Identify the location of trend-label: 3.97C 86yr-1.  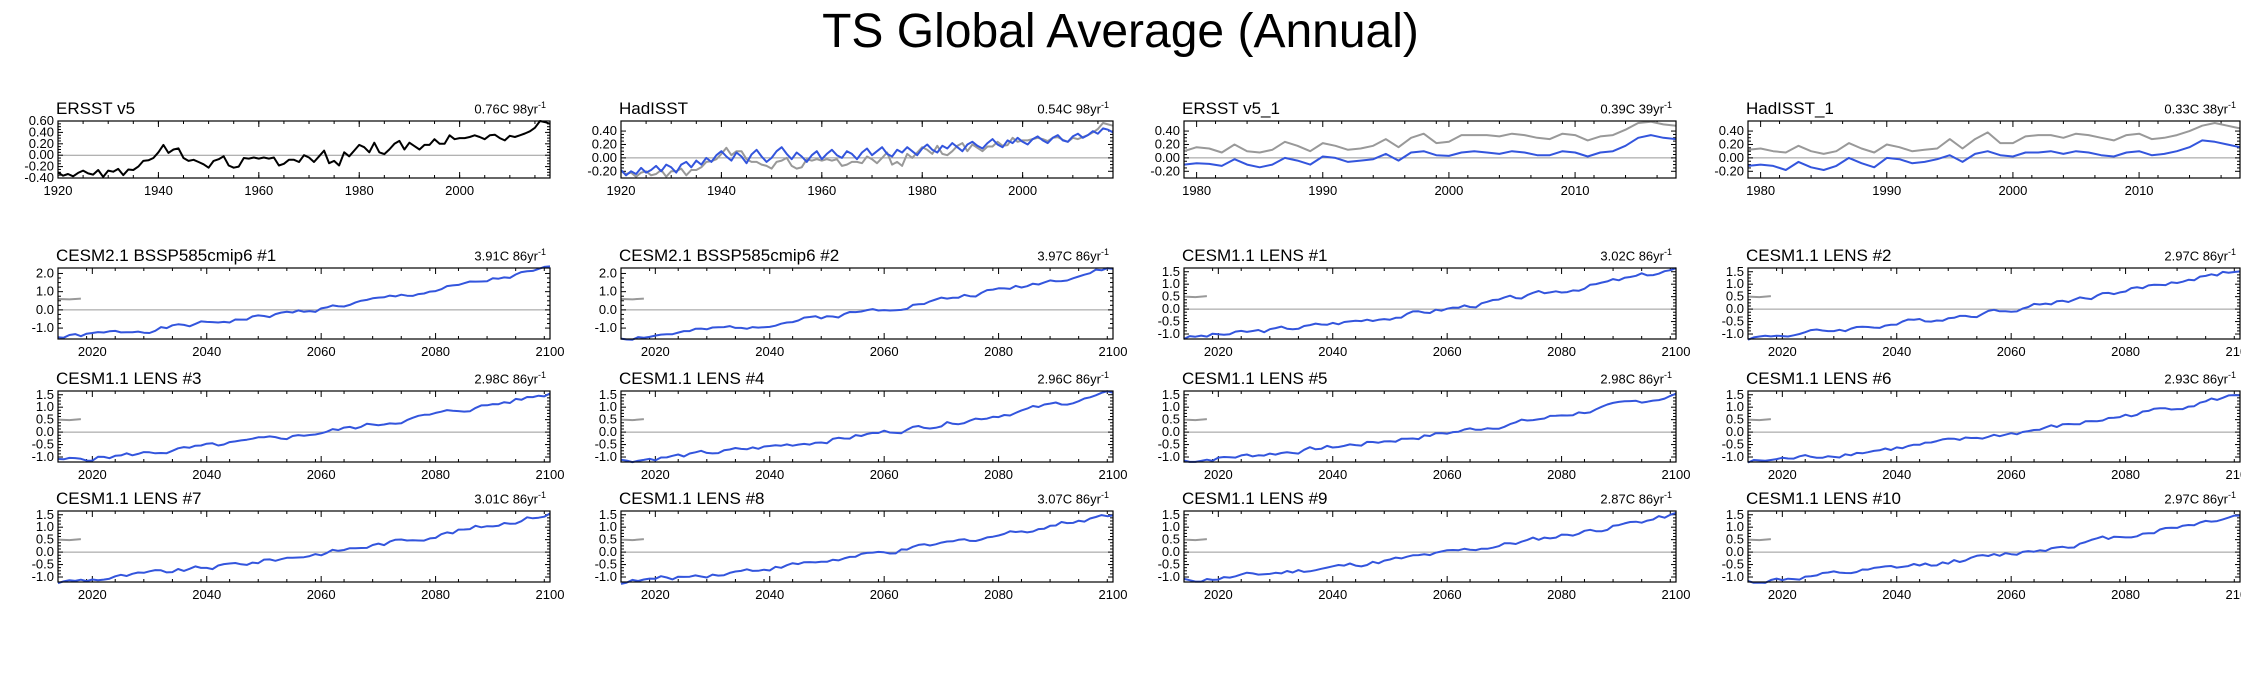
(1073, 255).